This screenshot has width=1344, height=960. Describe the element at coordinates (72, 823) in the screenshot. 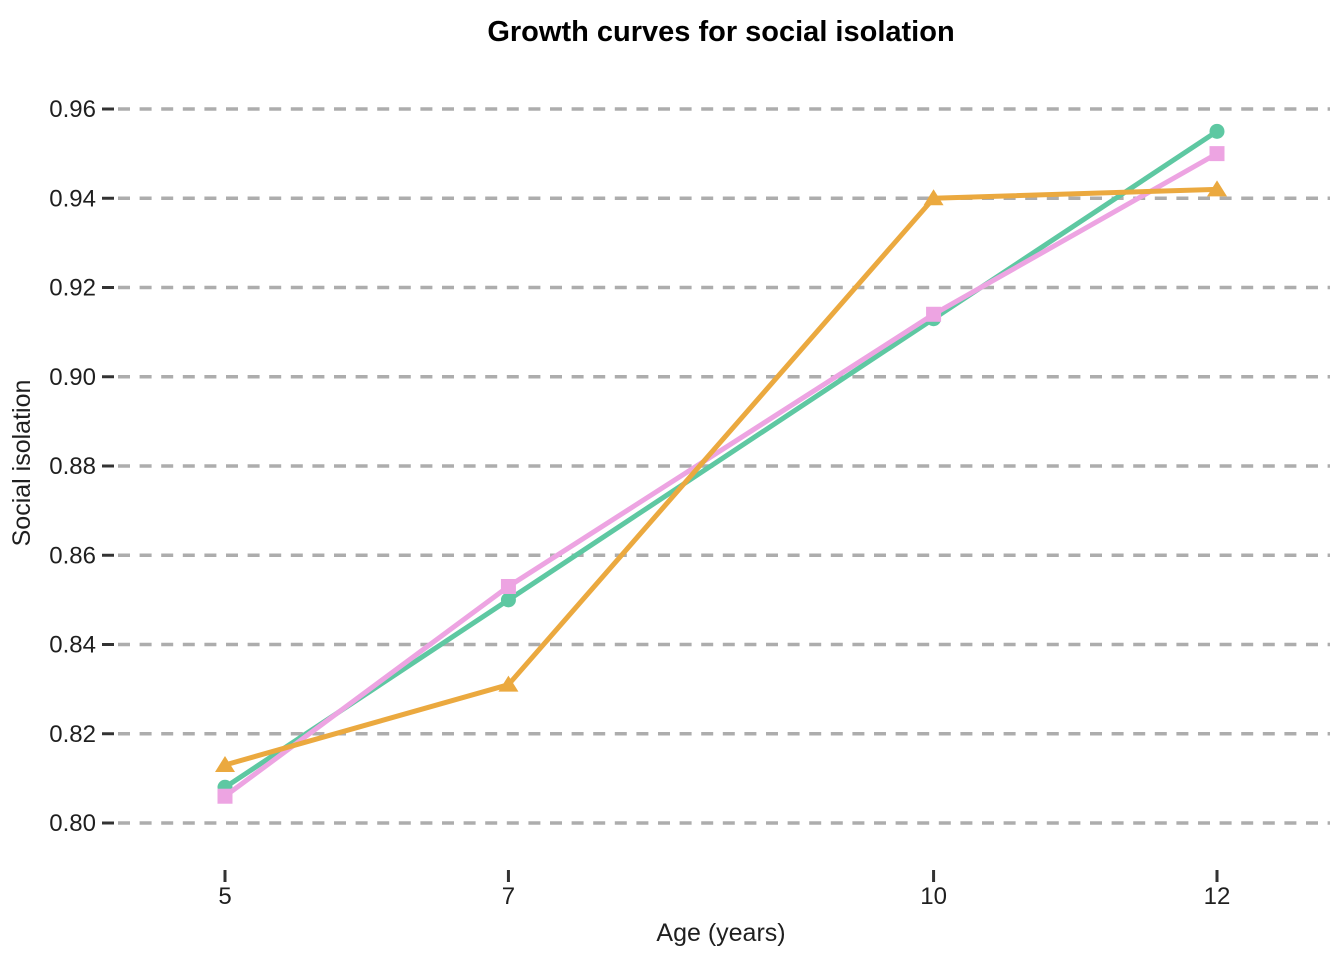

I see `y-tick-label: 0.80` at that location.